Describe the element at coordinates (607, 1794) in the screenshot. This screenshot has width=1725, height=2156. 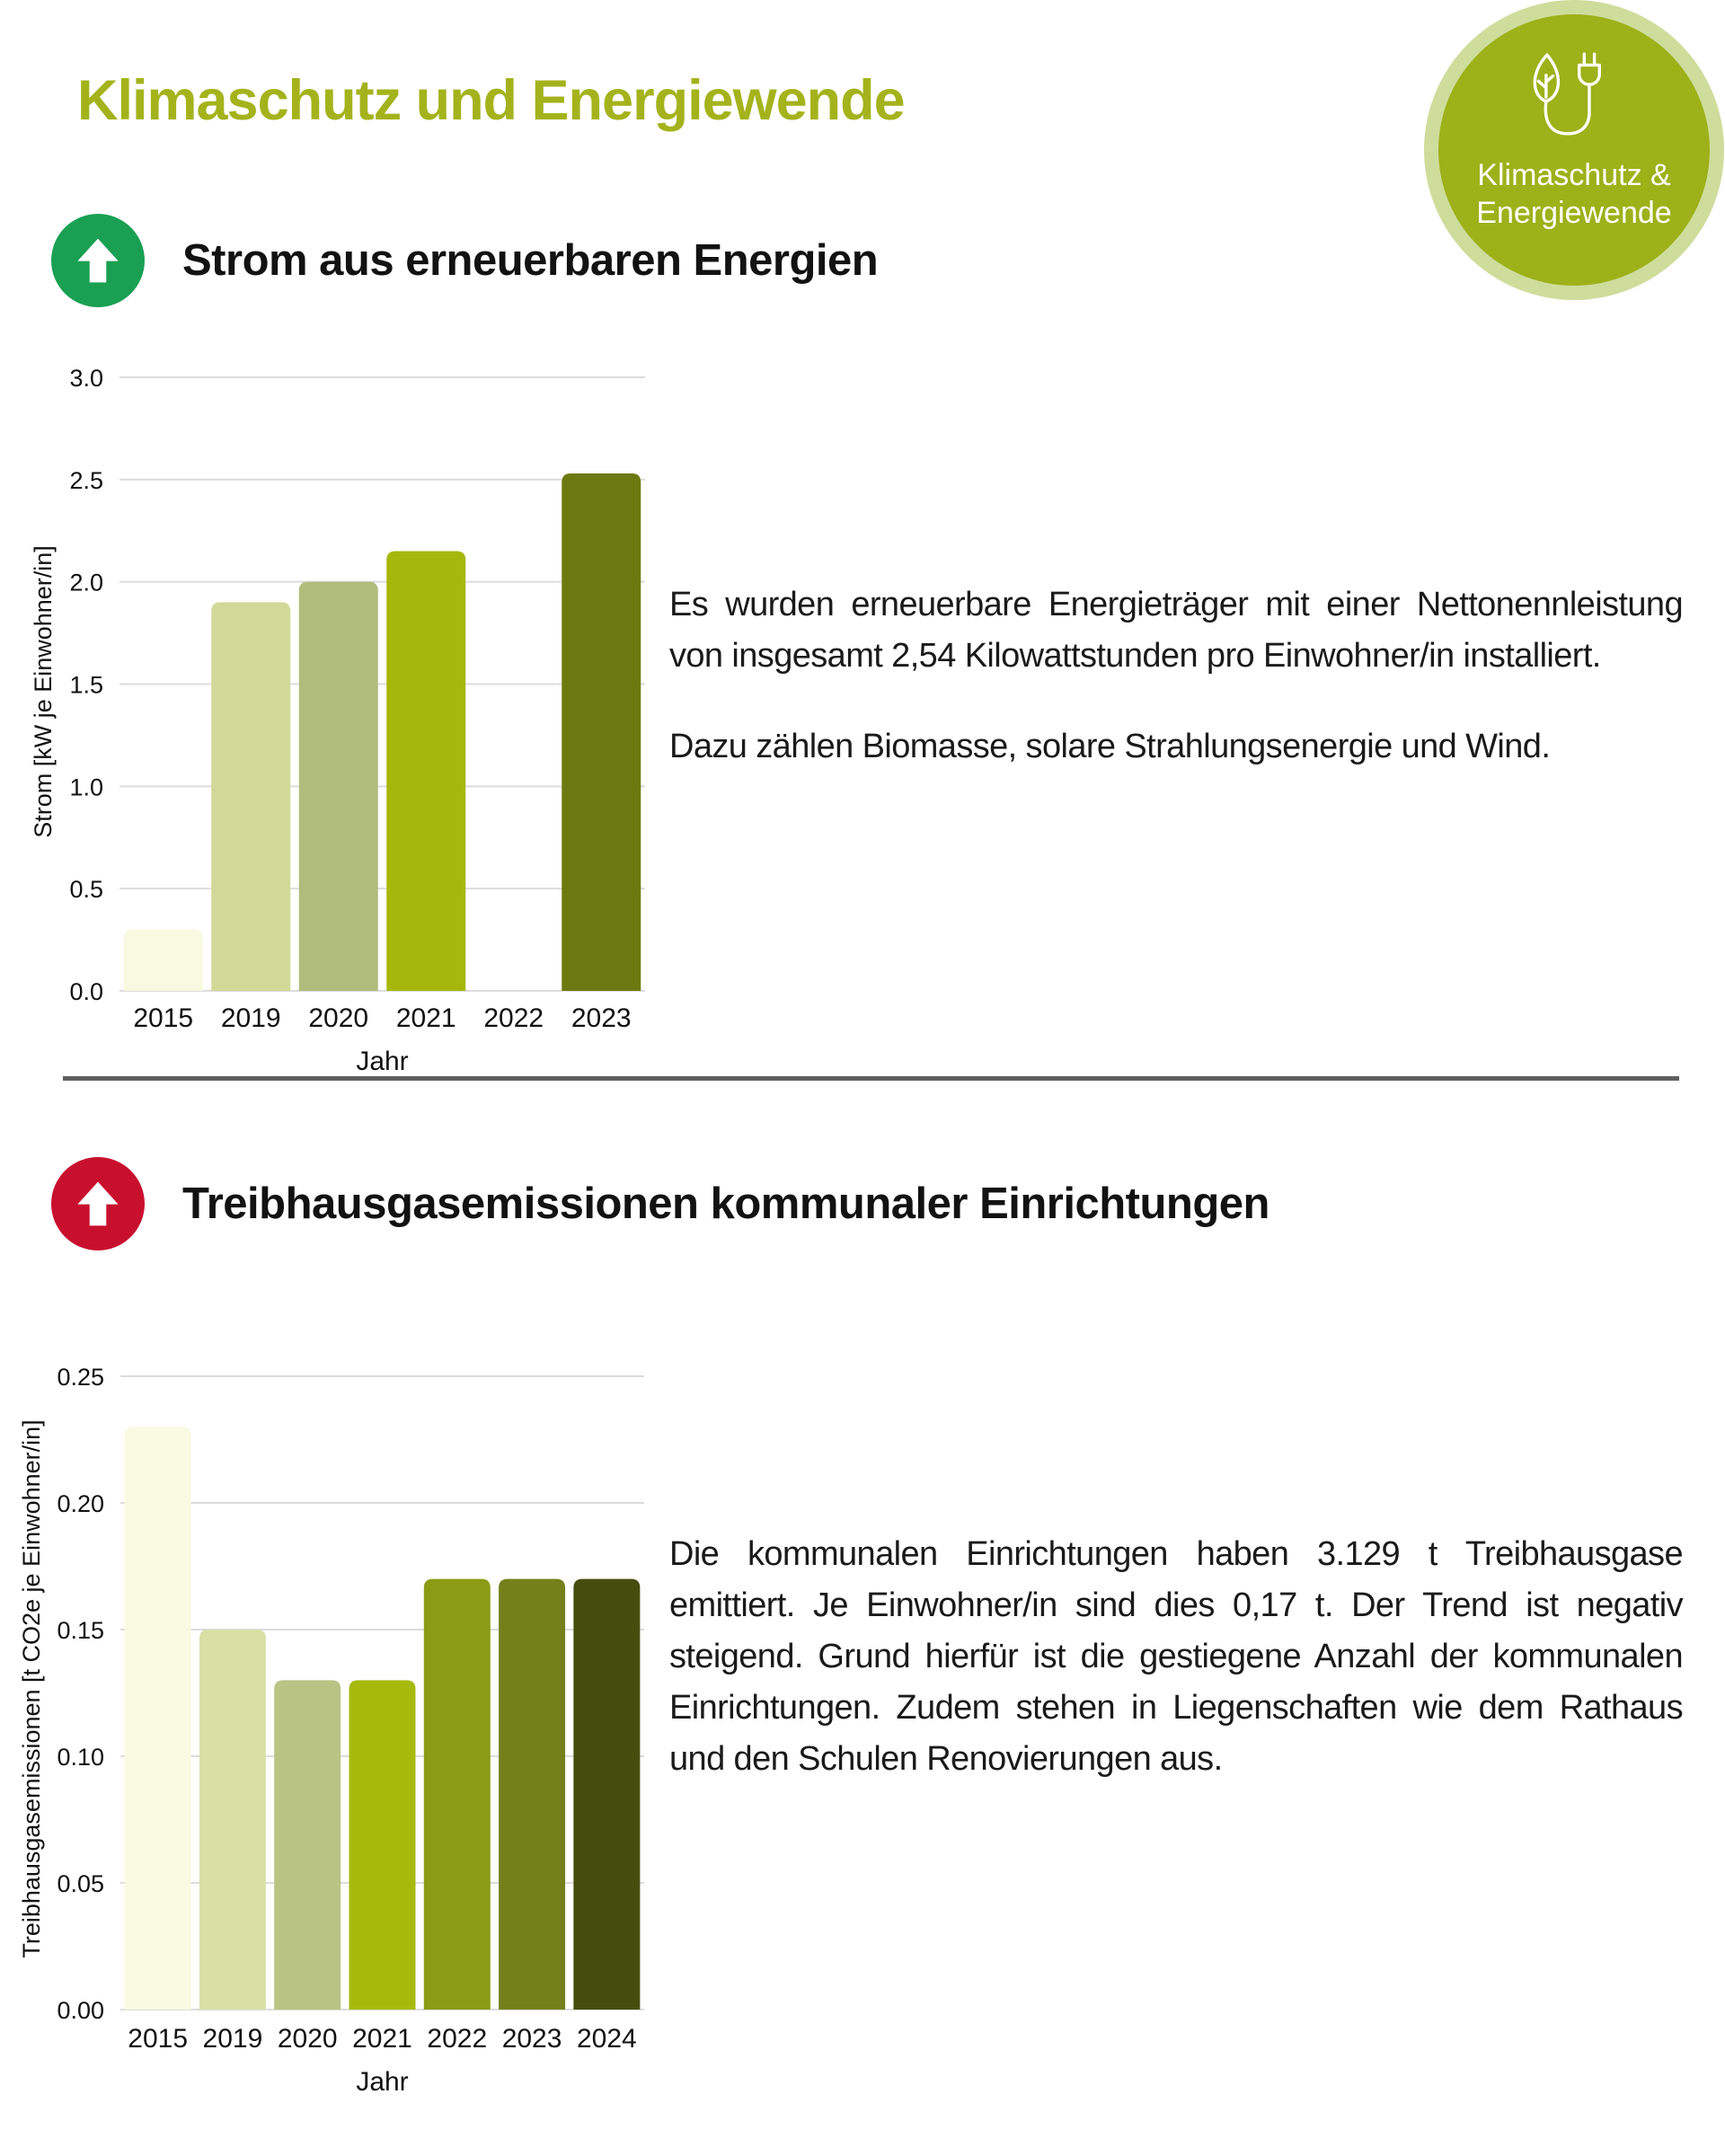
I see `bar-2024` at that location.